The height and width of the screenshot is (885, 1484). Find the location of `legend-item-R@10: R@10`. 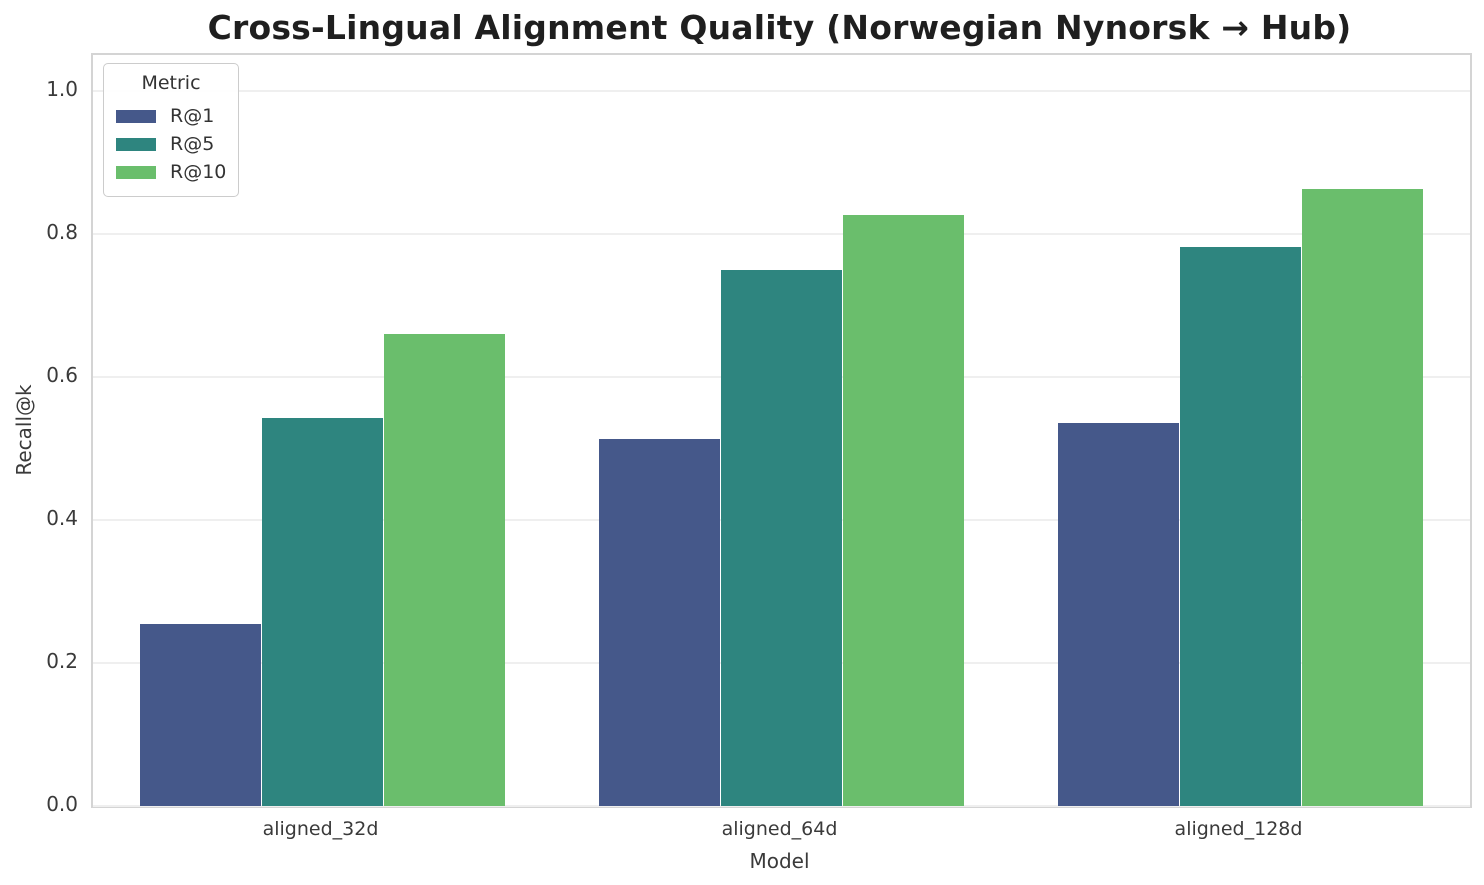

legend-item-R@10: R@10 is located at coordinates (171, 172).